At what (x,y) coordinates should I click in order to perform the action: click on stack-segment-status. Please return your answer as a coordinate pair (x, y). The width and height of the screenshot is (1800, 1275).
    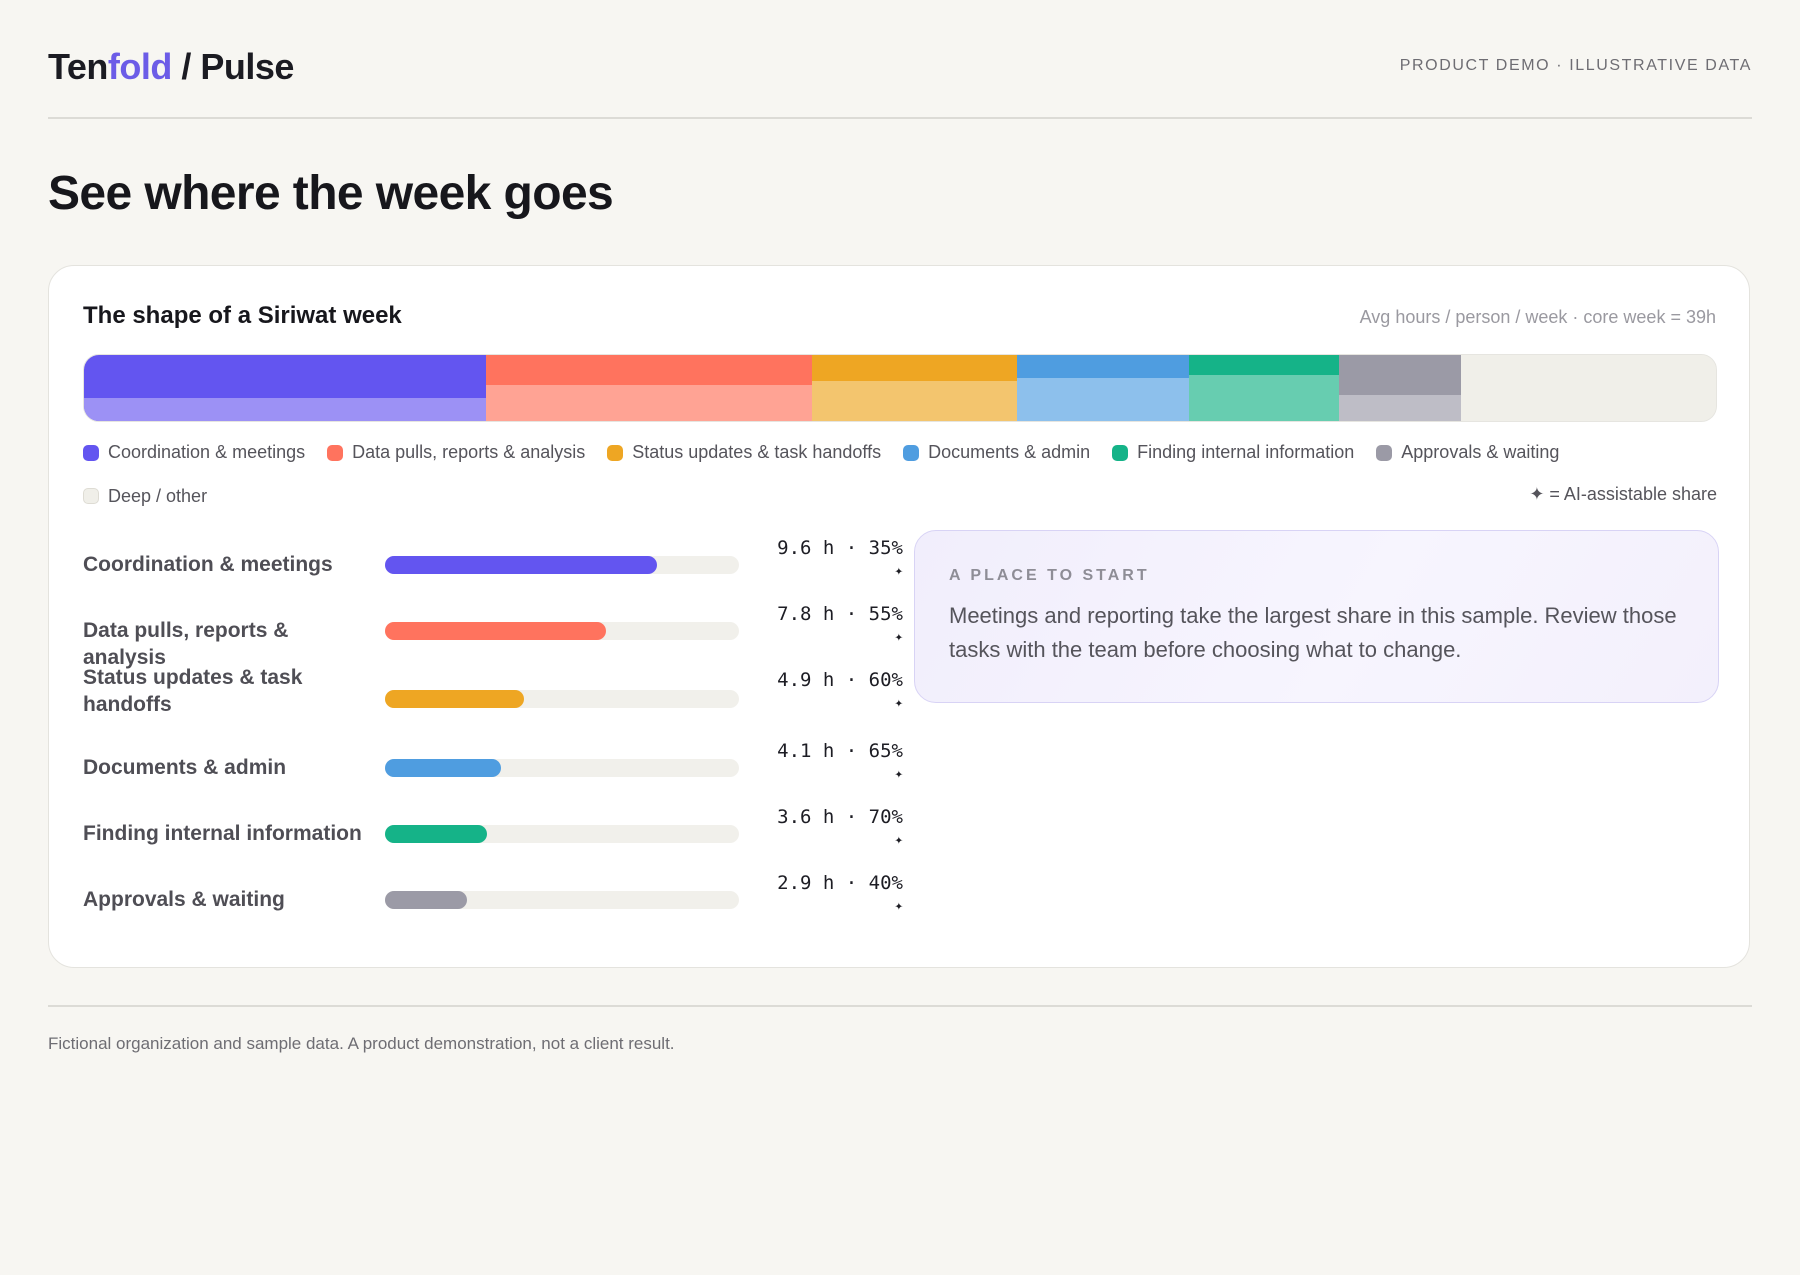
    Looking at the image, I should click on (915, 388).